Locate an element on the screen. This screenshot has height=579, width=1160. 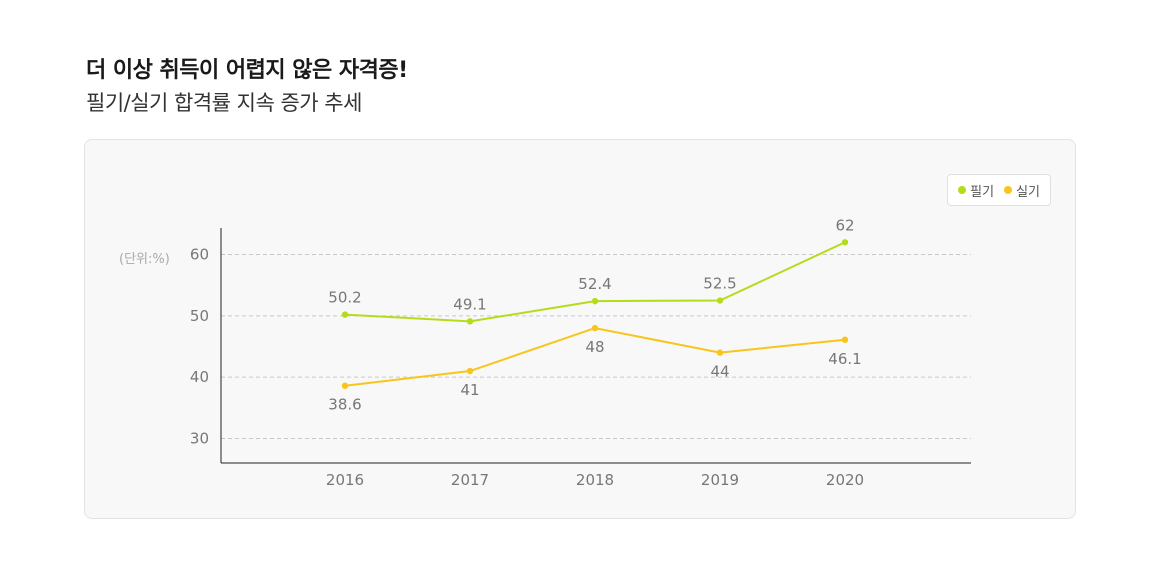
y-tick-label-50: 50 is located at coordinates (199, 316).